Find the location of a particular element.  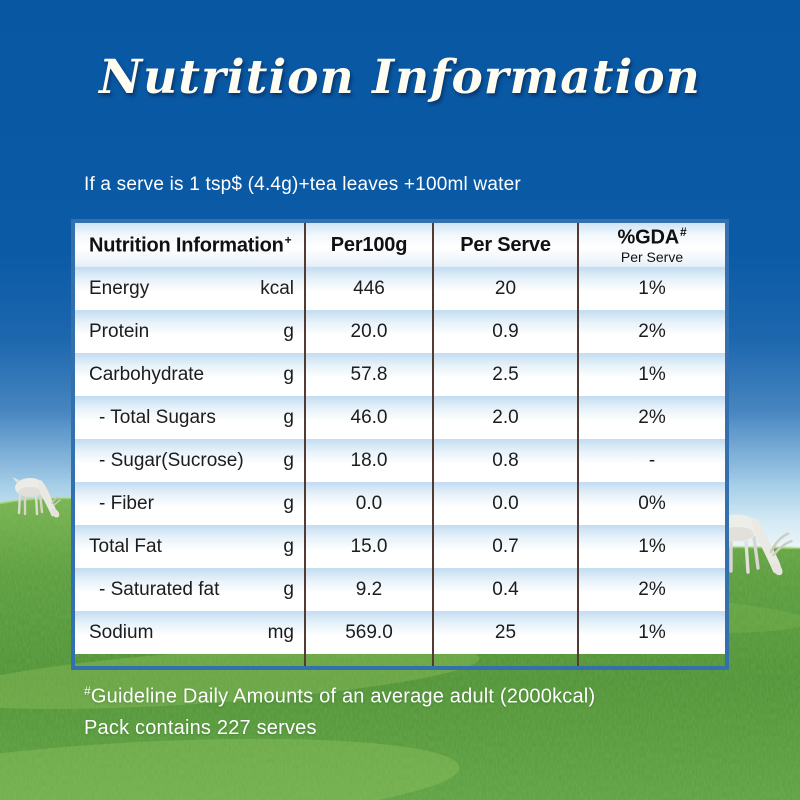

grazing-goat-icon is located at coordinates (36, 497).